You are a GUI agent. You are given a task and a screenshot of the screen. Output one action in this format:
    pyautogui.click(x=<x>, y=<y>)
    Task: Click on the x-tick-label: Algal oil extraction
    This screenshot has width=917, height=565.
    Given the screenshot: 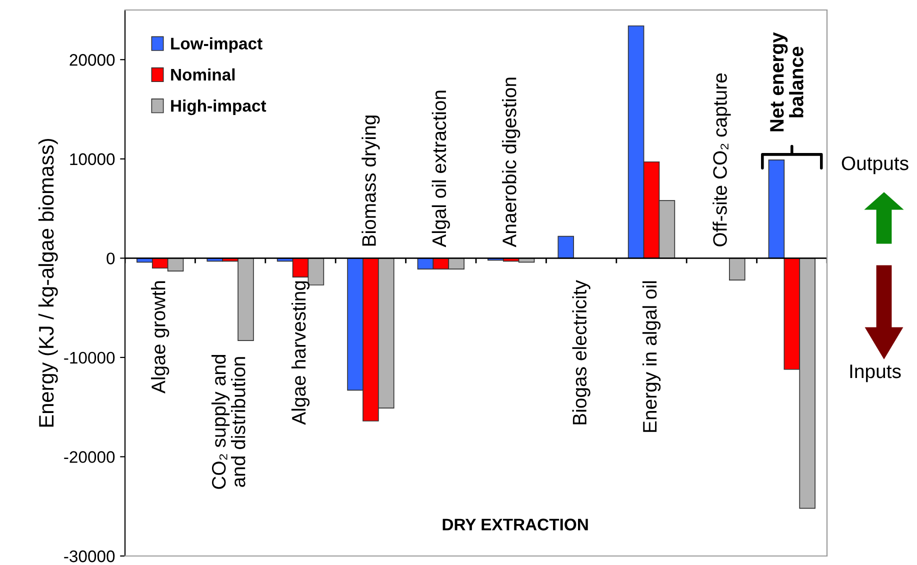 What is the action you would take?
    pyautogui.click(x=441, y=169)
    